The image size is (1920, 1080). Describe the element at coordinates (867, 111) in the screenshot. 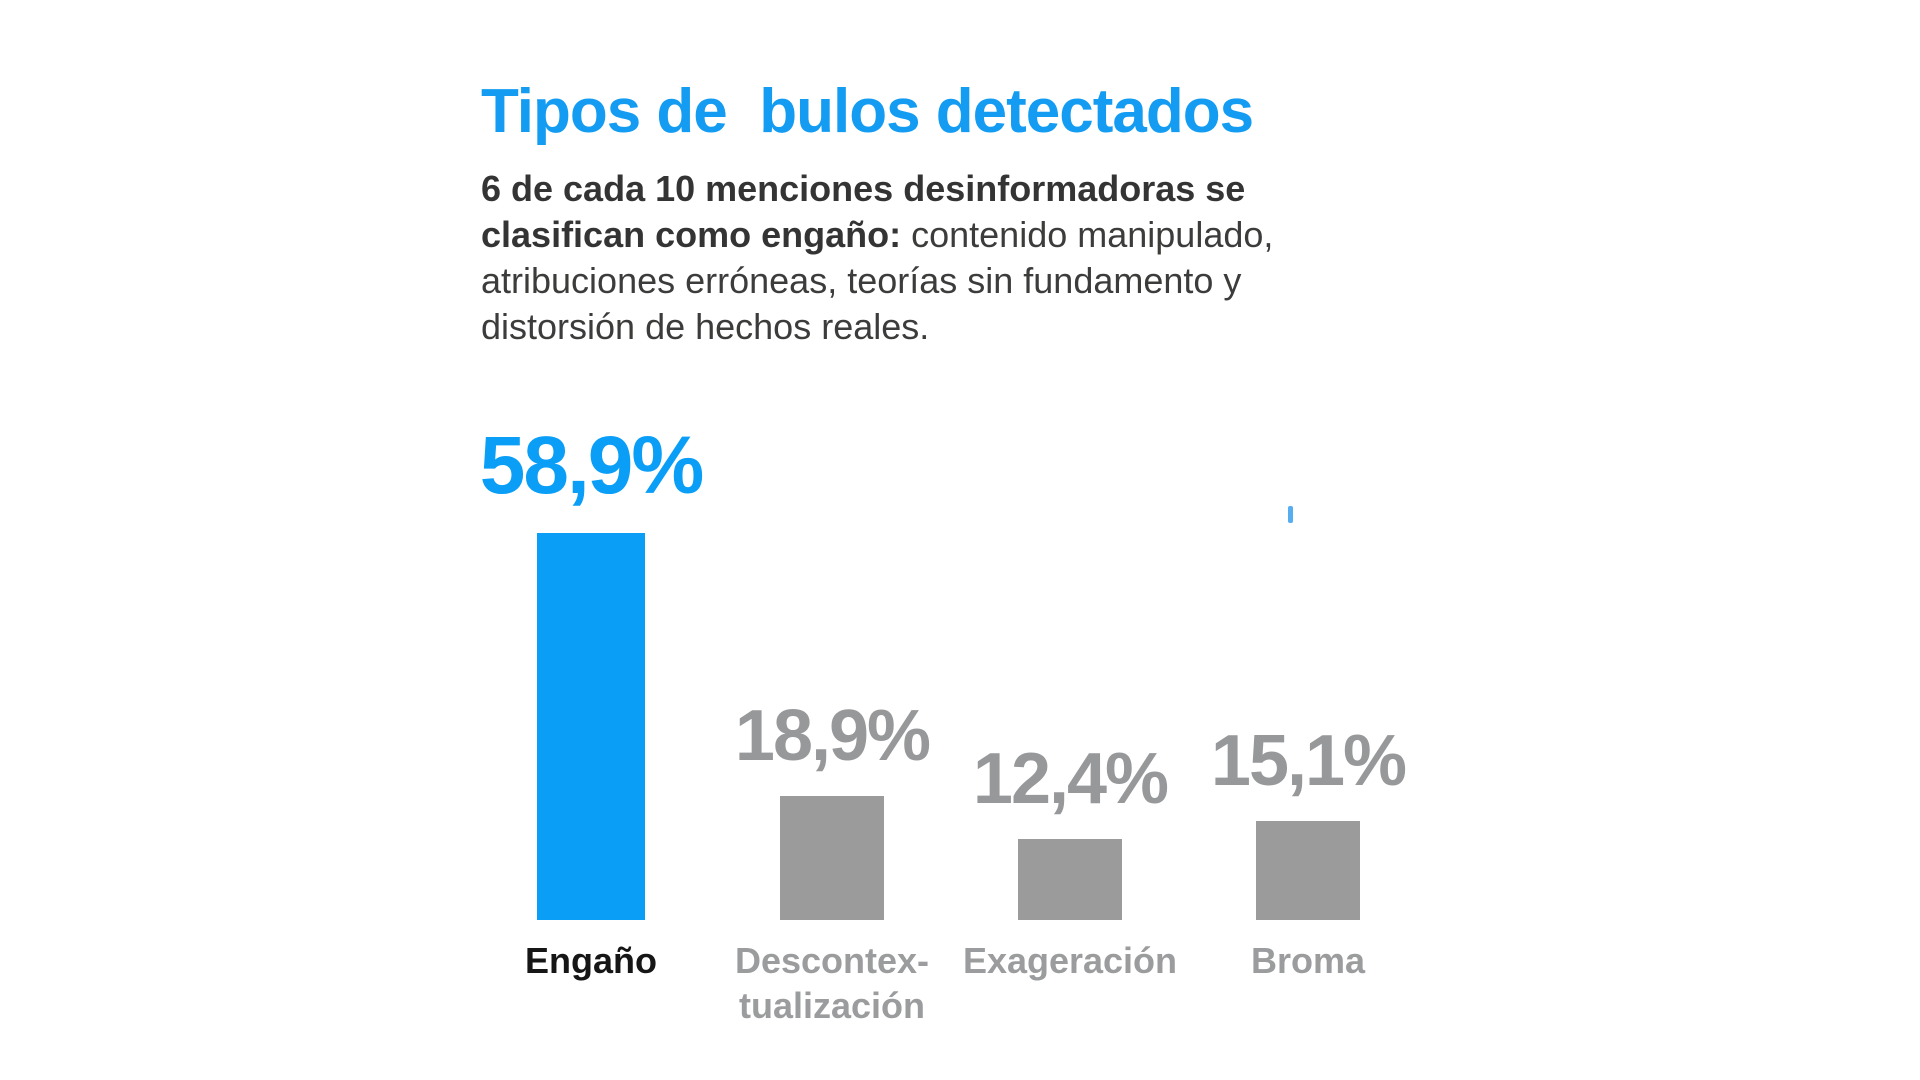

I see `chart-title: Tipos de bulos detectados` at that location.